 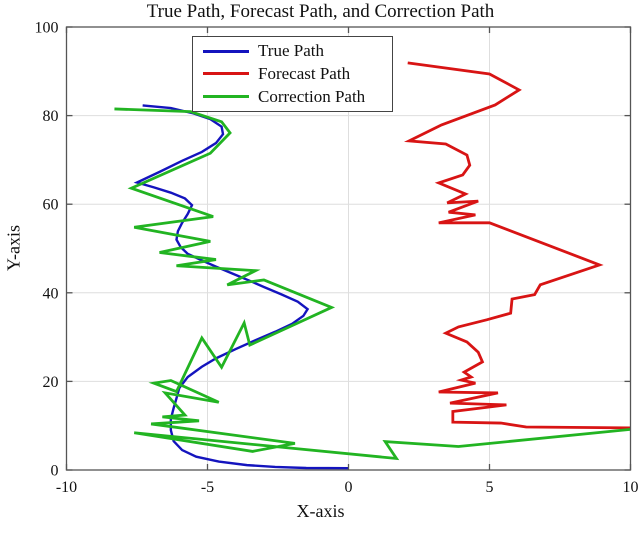 What do you see at coordinates (207, 487) in the screenshot?
I see `x-tick-label: -5` at bounding box center [207, 487].